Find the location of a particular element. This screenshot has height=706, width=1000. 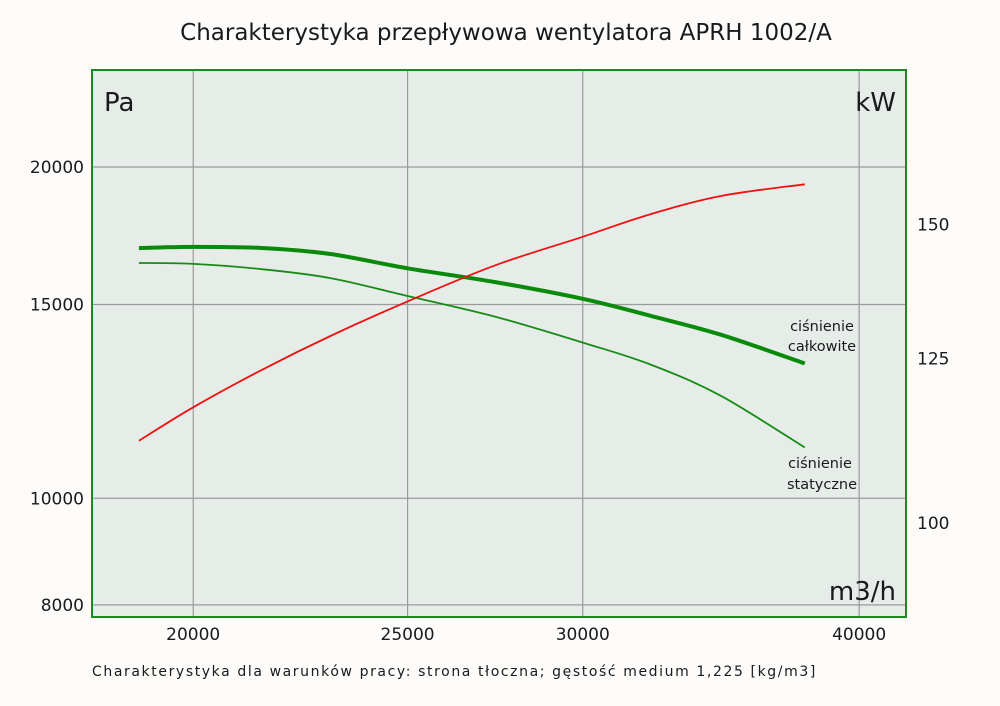

static-pressure-label-line-2: statyczne is located at coordinates (822, 485).